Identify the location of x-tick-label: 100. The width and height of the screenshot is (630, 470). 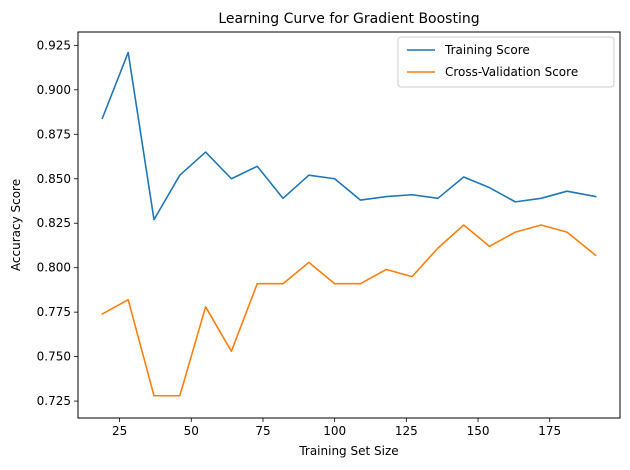
(334, 431).